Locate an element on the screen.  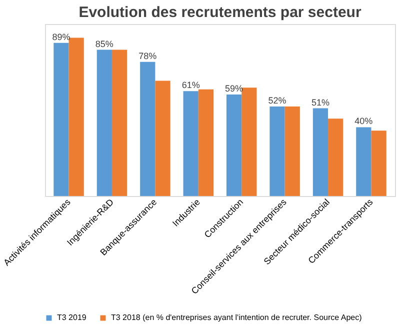
legend-label: T3 2019 is located at coordinates (72, 317).